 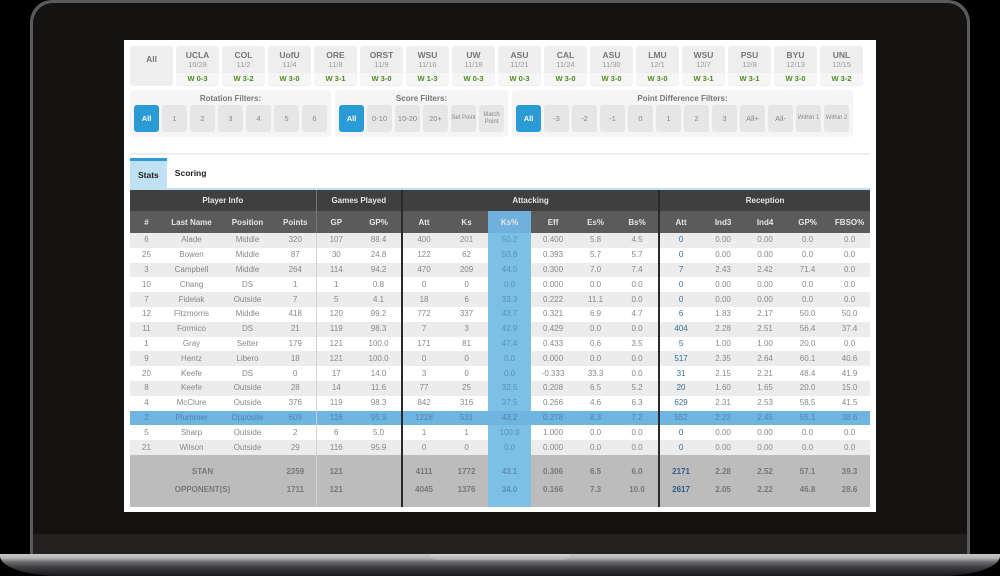 What do you see at coordinates (611, 66) in the screenshot?
I see `game-button-asu-11-30: ASU 11/30 W 3-0` at bounding box center [611, 66].